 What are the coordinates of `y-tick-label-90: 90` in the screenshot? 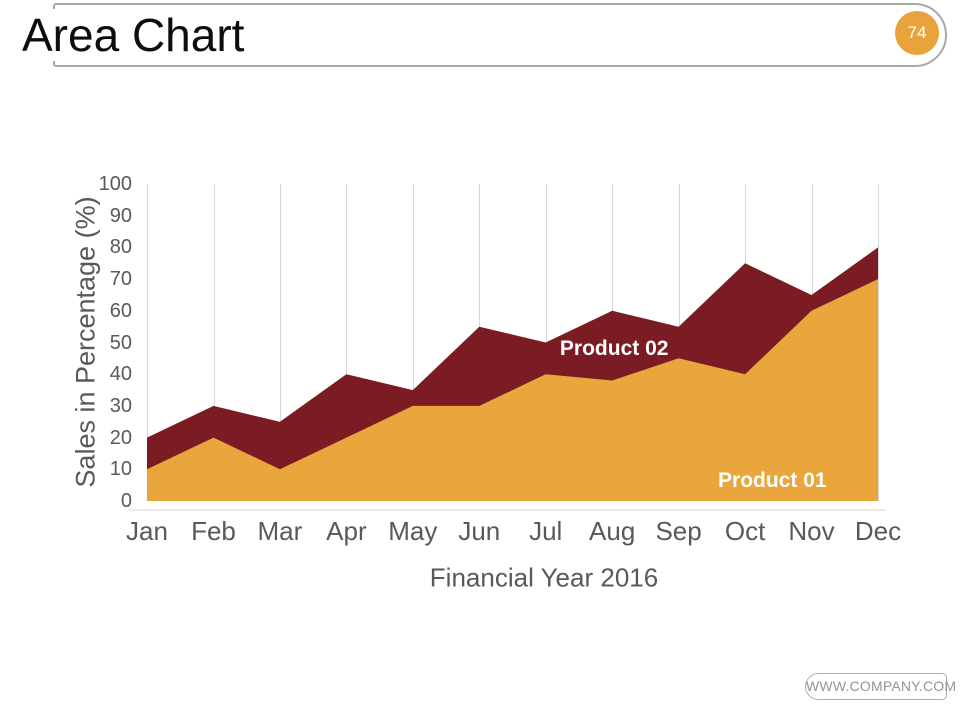 It's located at (120, 215).